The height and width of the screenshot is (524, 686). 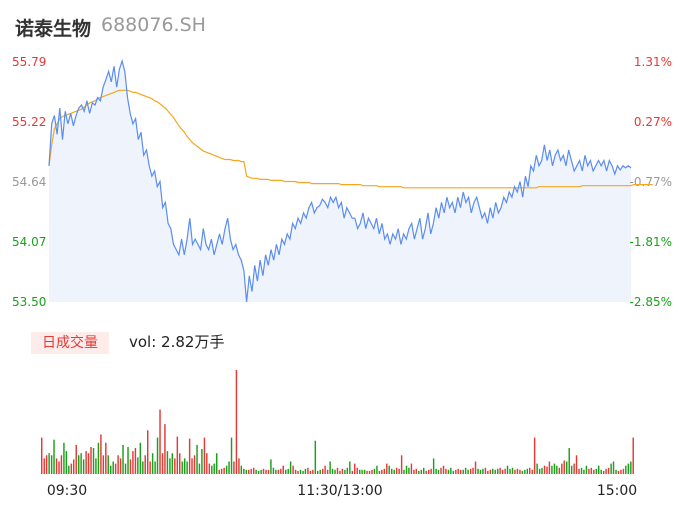 I want to click on y-tick-right: -1.81%, so click(x=651, y=242).